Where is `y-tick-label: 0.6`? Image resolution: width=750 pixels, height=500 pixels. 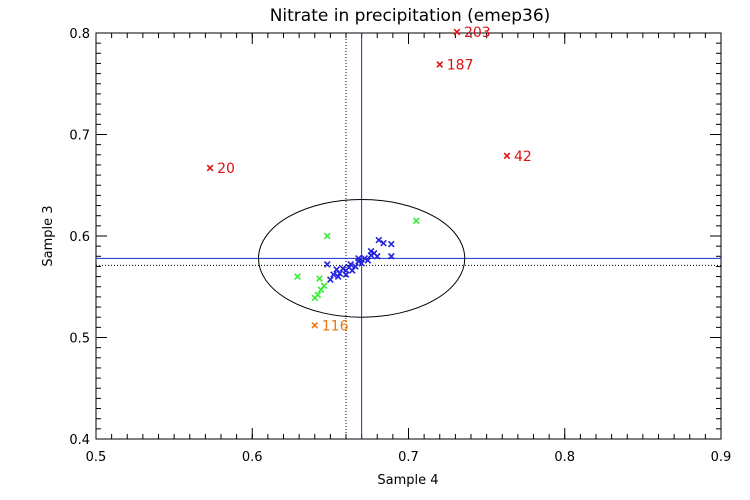
y-tick-label: 0.6 is located at coordinates (79, 237).